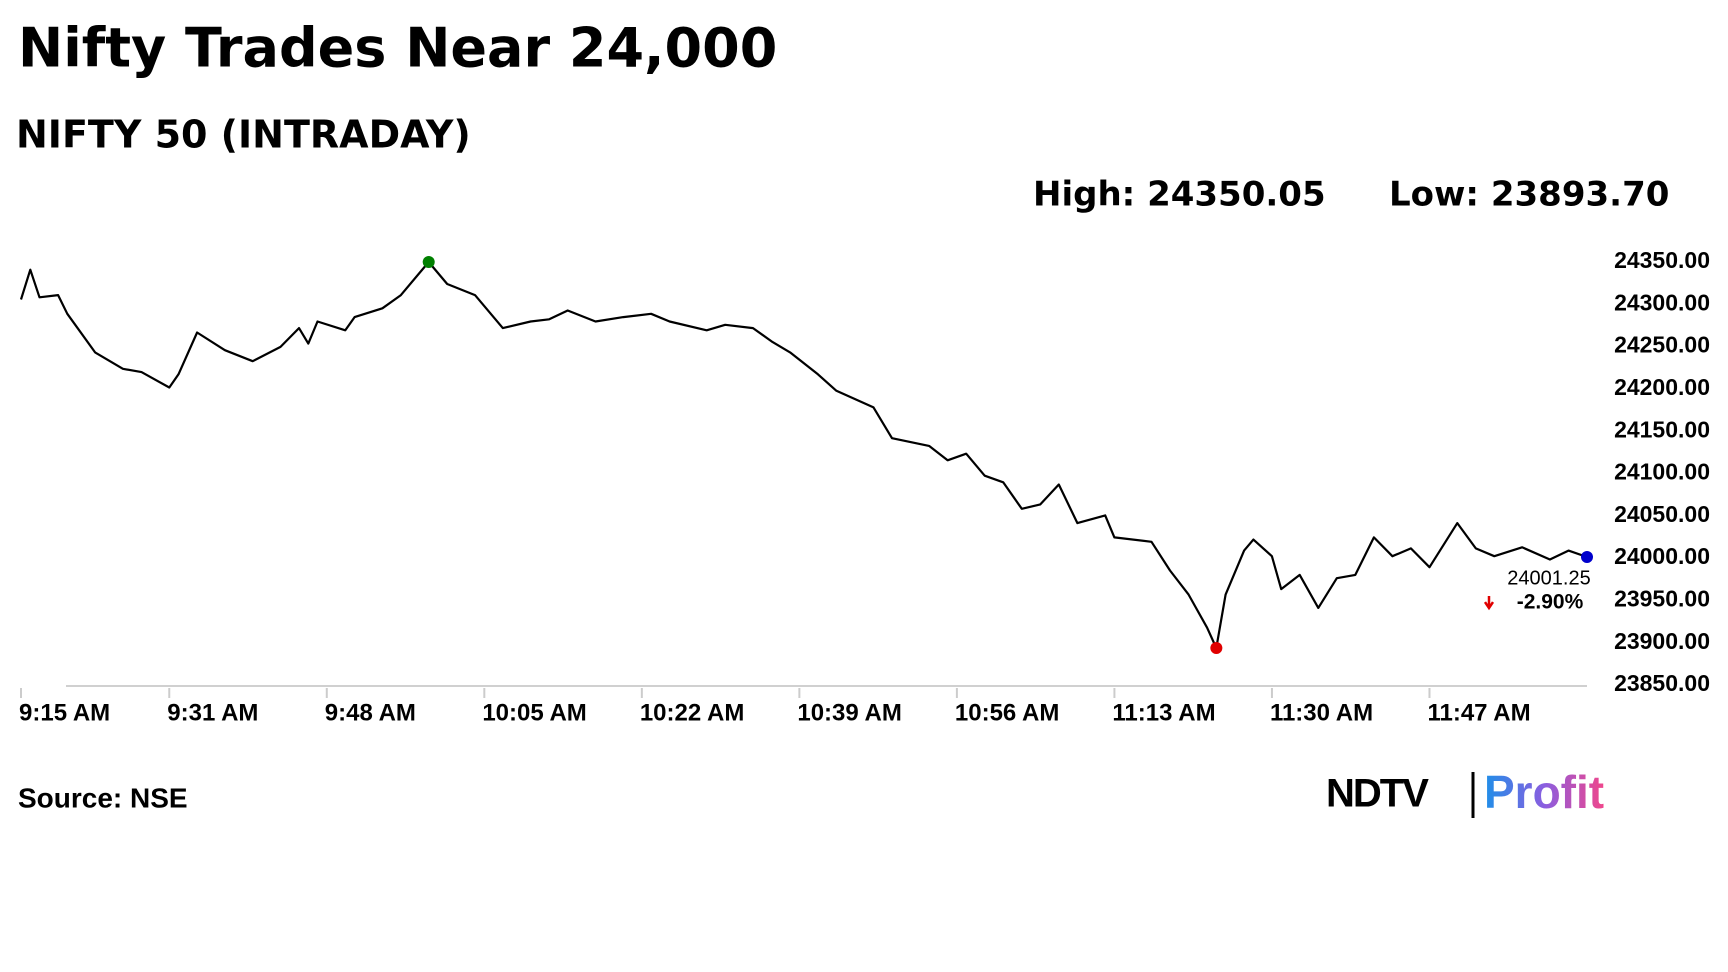 The width and height of the screenshot is (1728, 972). Describe the element at coordinates (1662, 598) in the screenshot. I see `y-tick-label: 23950.00` at that location.